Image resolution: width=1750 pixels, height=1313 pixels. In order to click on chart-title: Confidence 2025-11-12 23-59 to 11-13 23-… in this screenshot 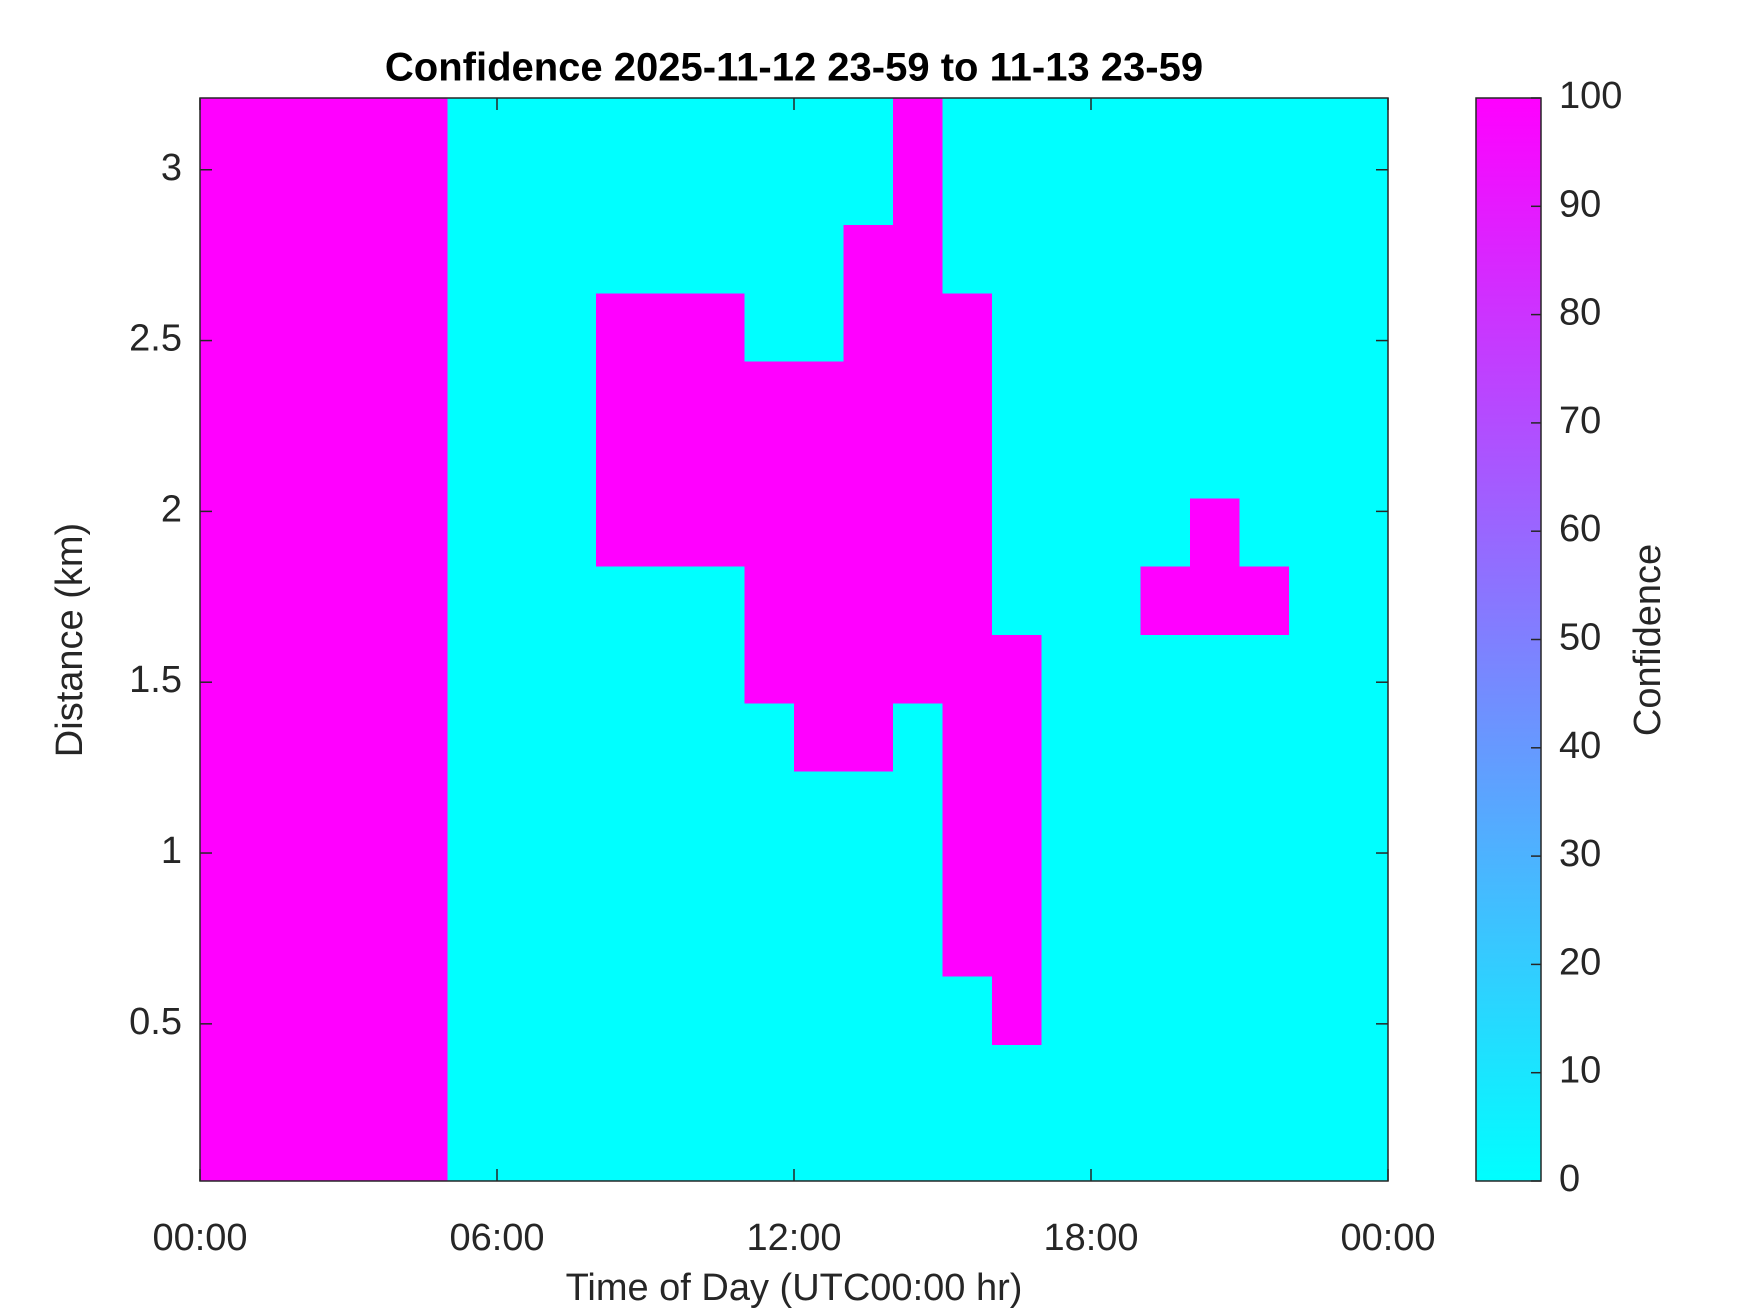, I will do `click(794, 68)`.